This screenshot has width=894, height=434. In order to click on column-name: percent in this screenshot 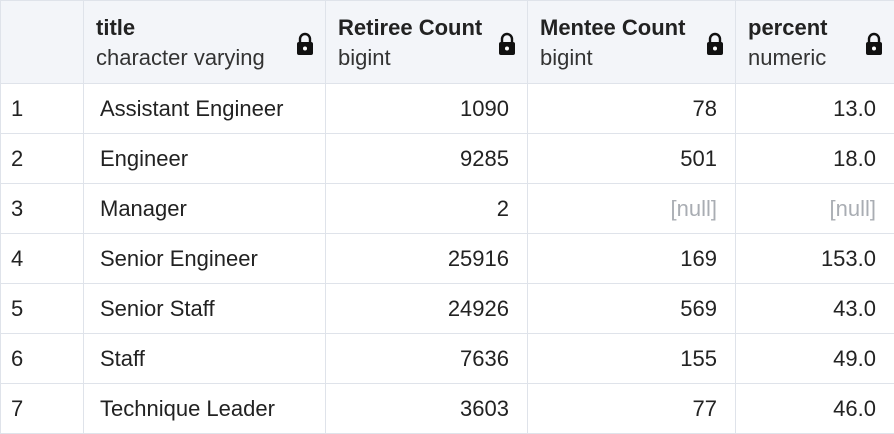, I will do `click(788, 27)`.